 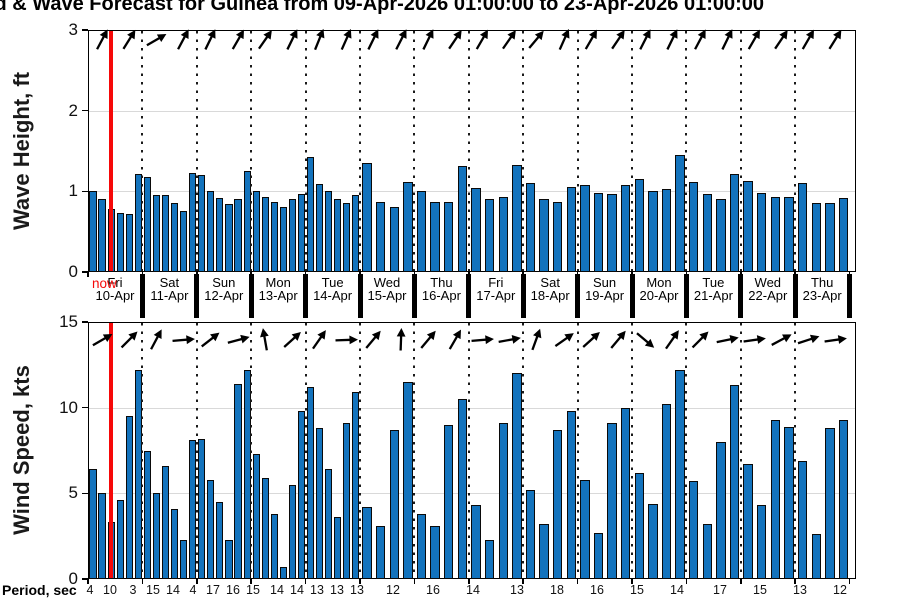 What do you see at coordinates (387, 295) in the screenshot?
I see `day-date: 15-Apr` at bounding box center [387, 295].